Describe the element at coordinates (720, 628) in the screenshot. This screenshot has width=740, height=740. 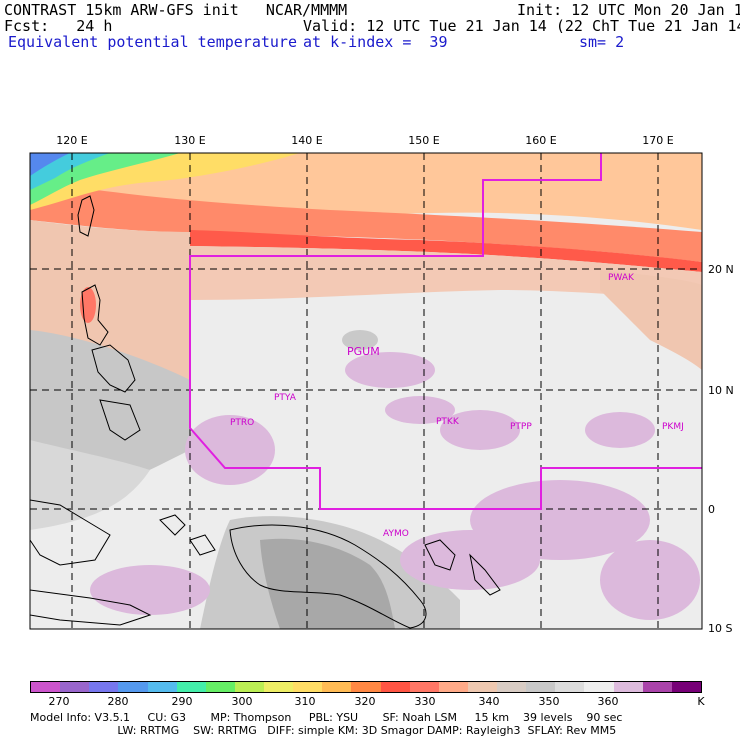
I see `lat-label-10s: 10 S` at that location.